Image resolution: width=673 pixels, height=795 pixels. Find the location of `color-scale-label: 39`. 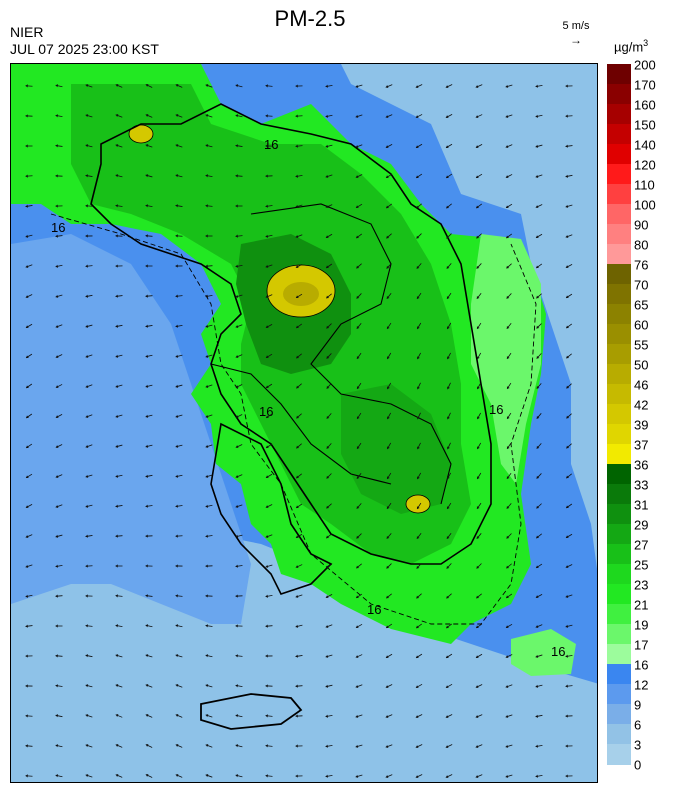

color-scale-label: 39 is located at coordinates (641, 425).